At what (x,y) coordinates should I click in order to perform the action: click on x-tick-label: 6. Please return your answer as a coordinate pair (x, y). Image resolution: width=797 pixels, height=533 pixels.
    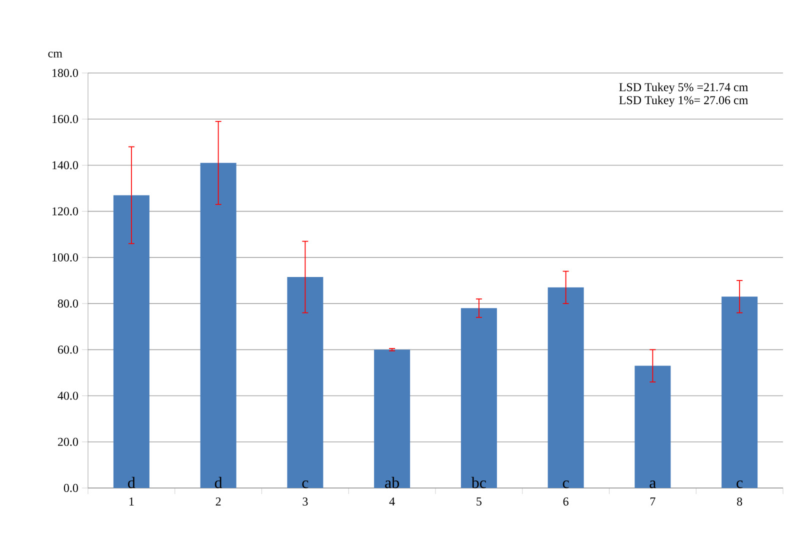
    Looking at the image, I should click on (565, 502).